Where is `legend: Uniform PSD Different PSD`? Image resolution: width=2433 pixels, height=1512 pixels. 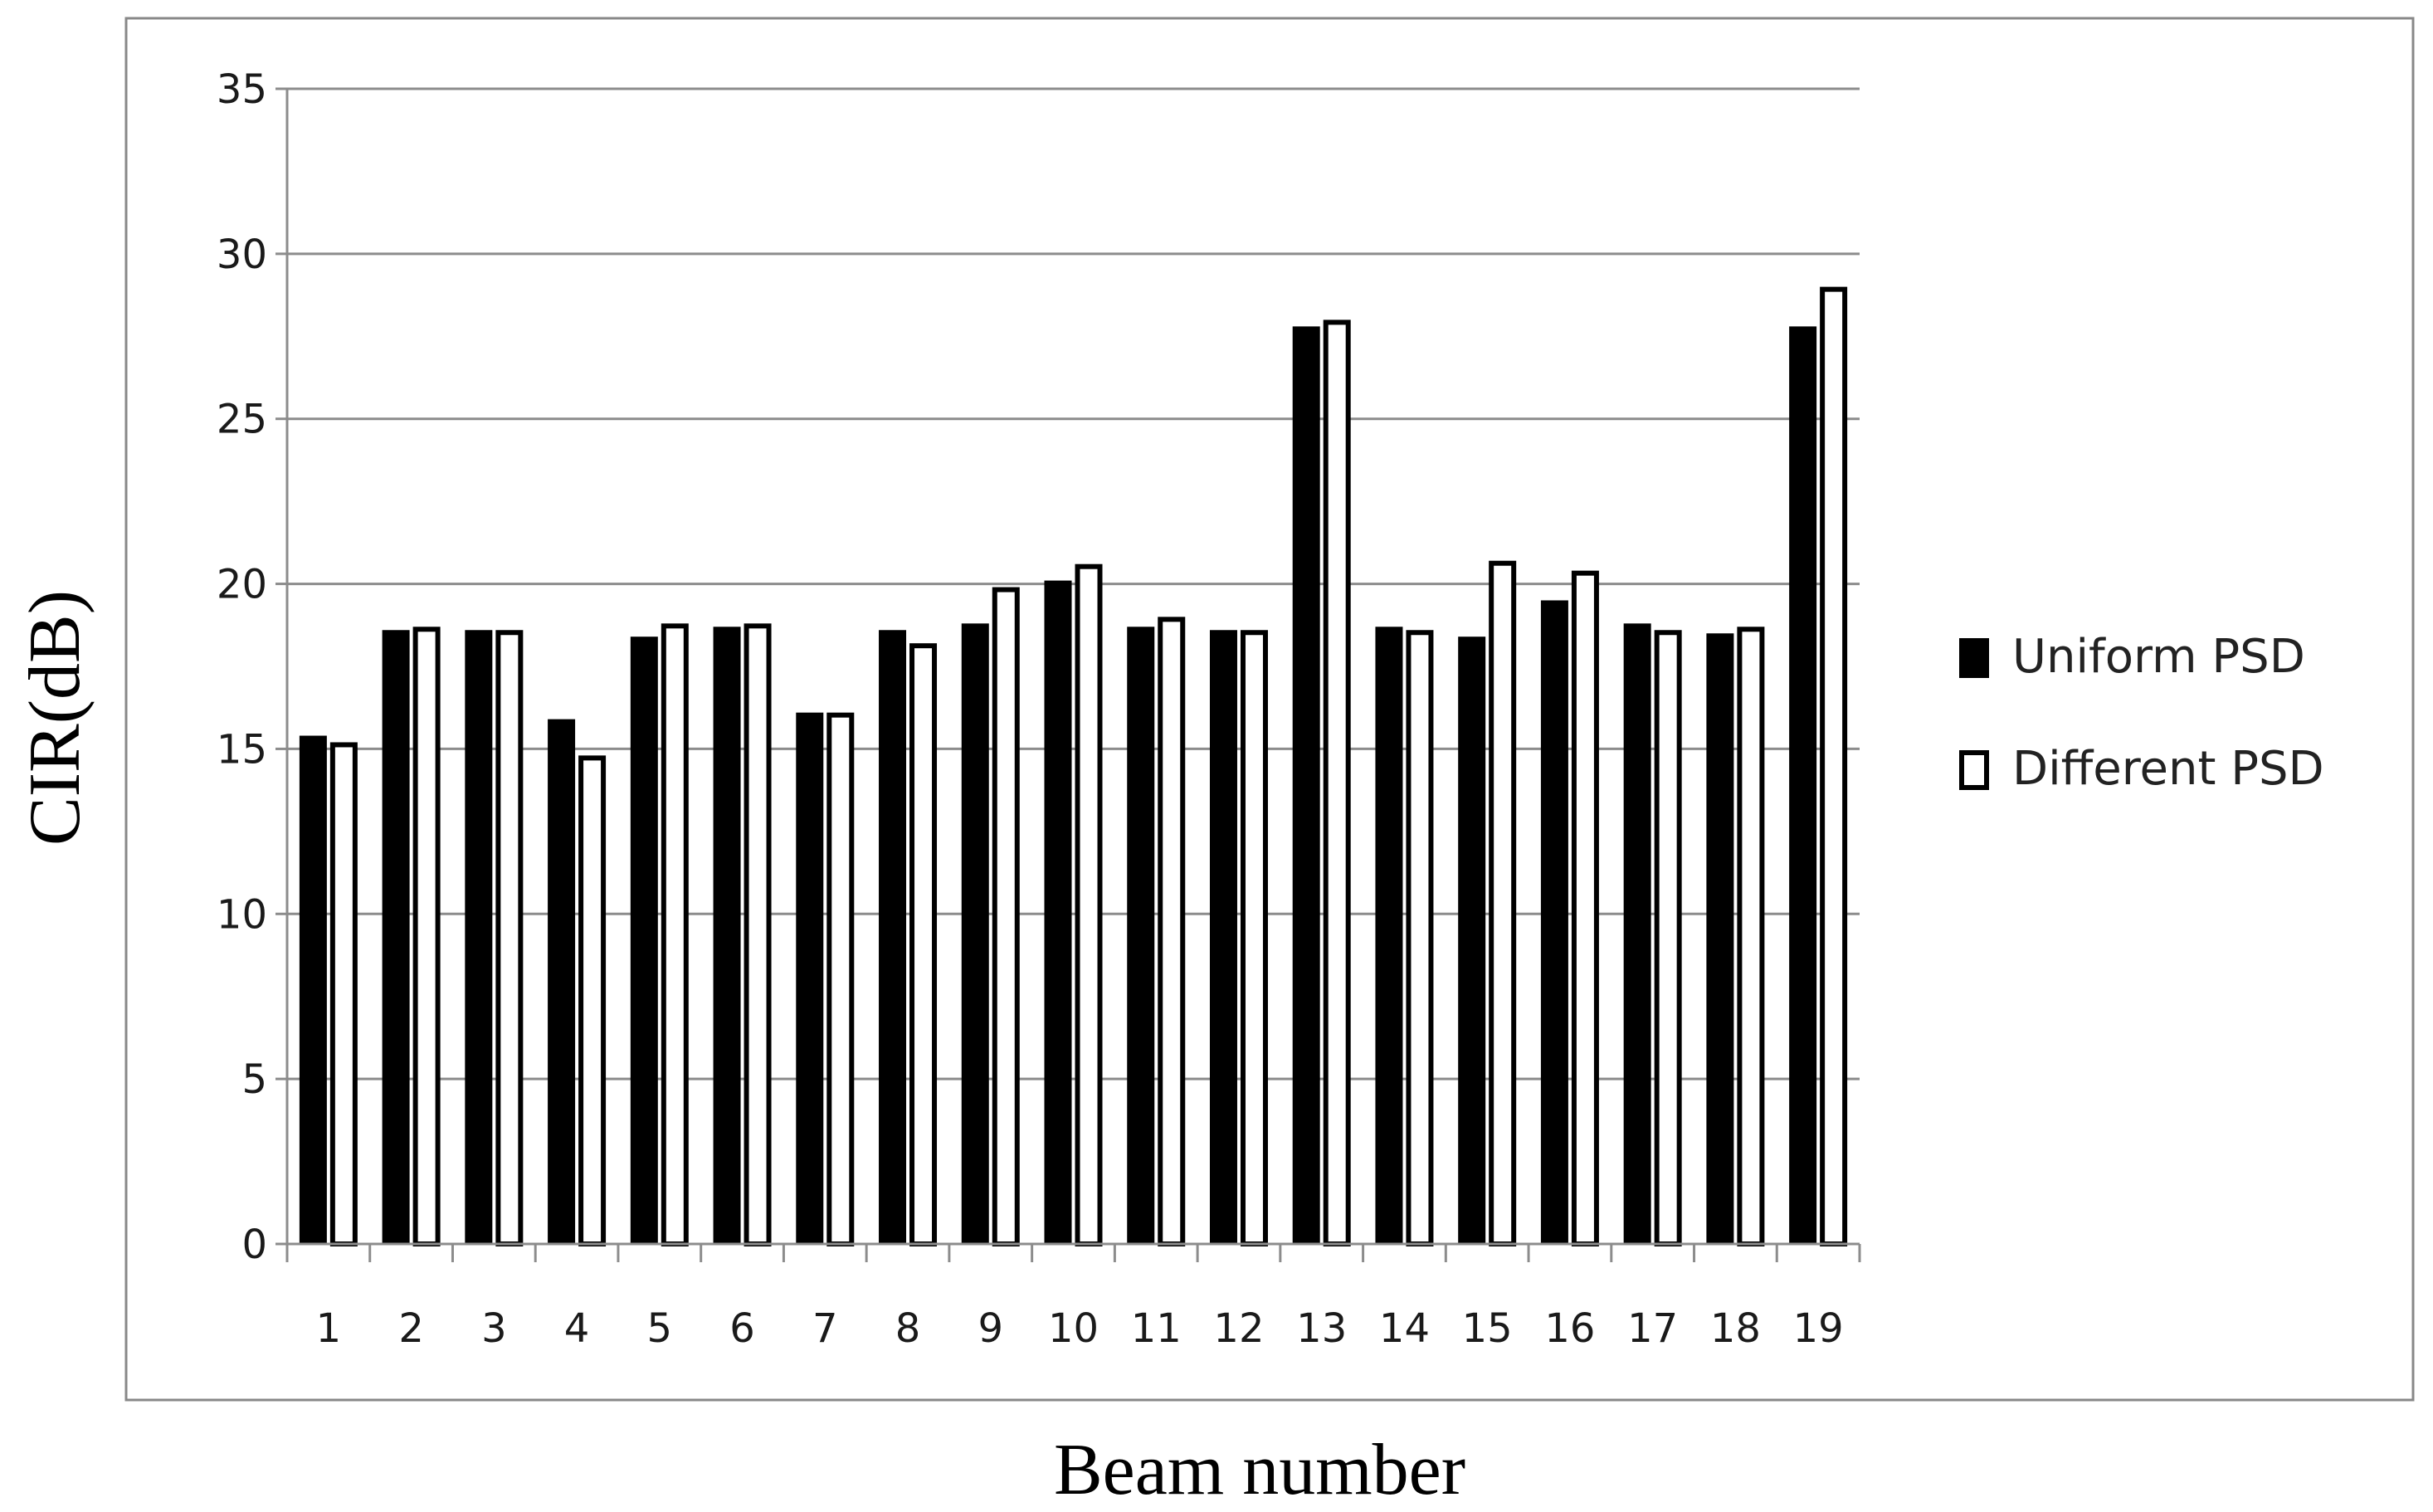 legend: Uniform PSD Different PSD is located at coordinates (2141, 713).